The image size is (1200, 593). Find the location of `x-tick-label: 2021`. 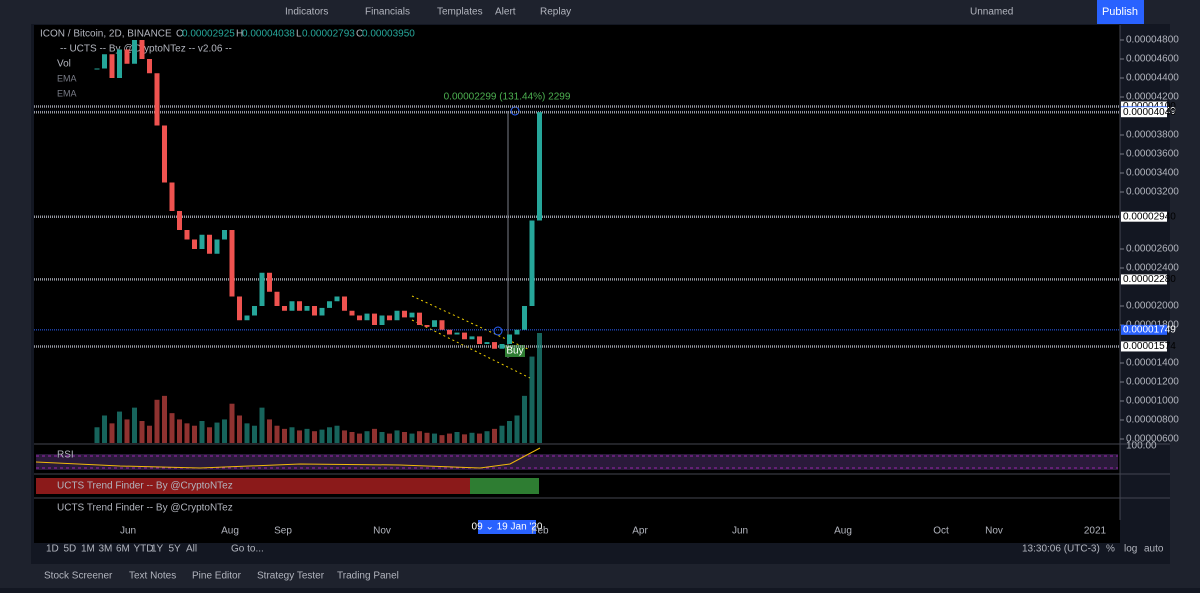

x-tick-label: 2021 is located at coordinates (1095, 531).